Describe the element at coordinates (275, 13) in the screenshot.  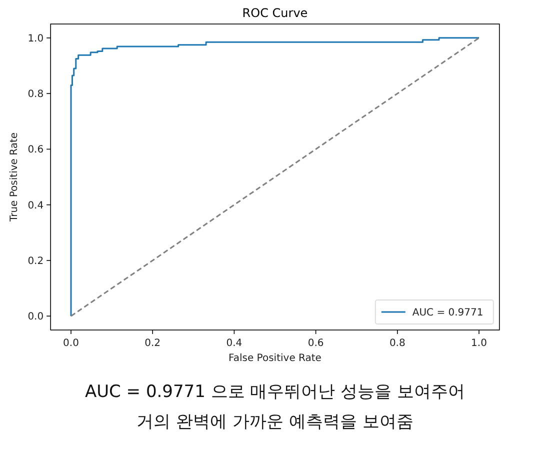
I see `chart-title: ROC Curve` at that location.